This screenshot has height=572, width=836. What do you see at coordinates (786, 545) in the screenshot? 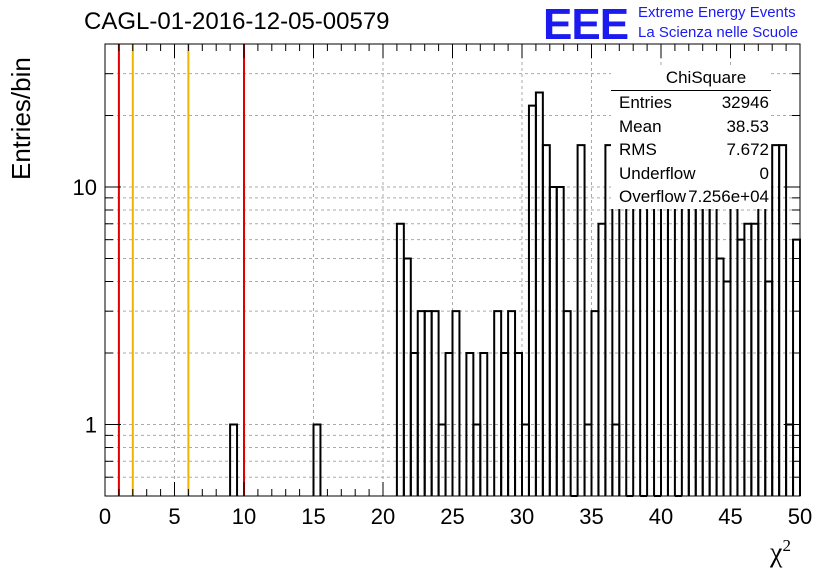
I see `x-axis-label-exponent: 2` at bounding box center [786, 545].